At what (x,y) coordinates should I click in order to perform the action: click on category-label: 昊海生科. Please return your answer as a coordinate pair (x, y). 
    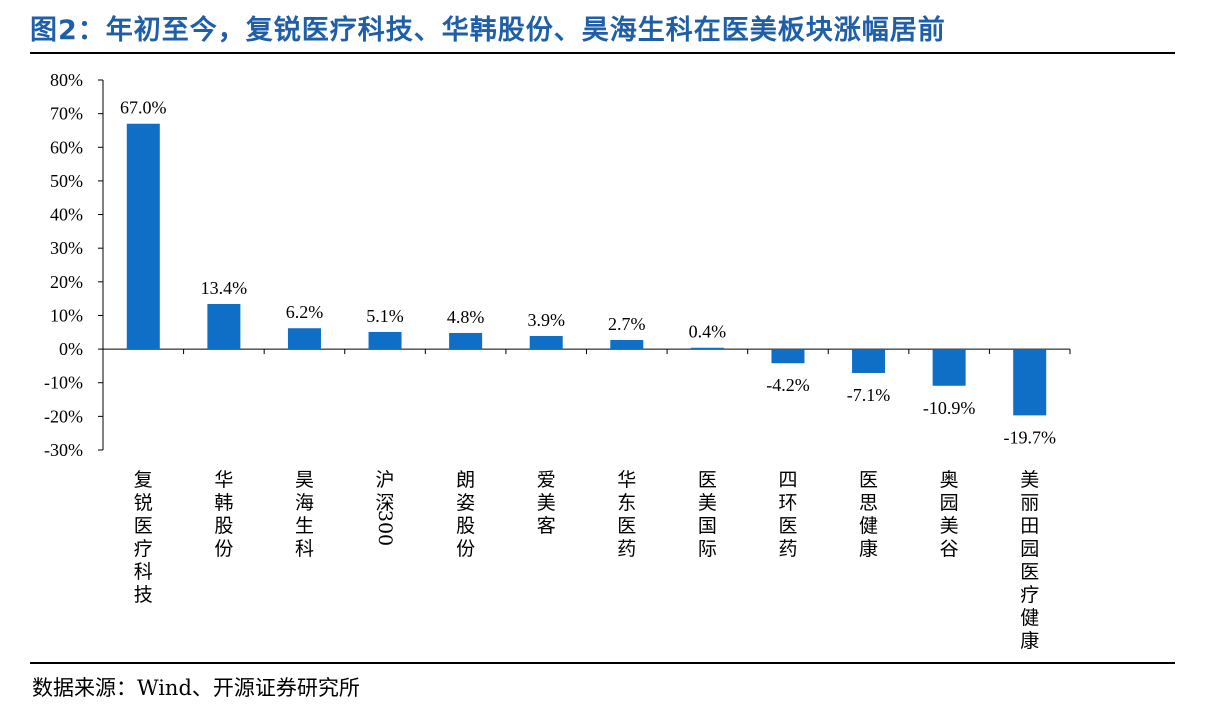
    Looking at the image, I should click on (304, 514).